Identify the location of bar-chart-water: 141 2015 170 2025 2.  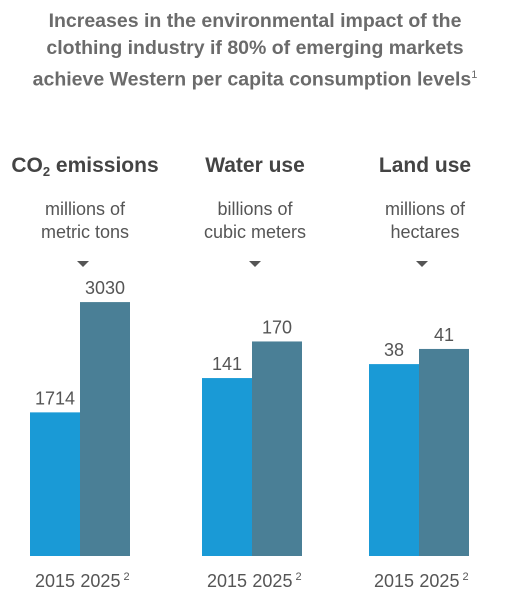
(252, 454).